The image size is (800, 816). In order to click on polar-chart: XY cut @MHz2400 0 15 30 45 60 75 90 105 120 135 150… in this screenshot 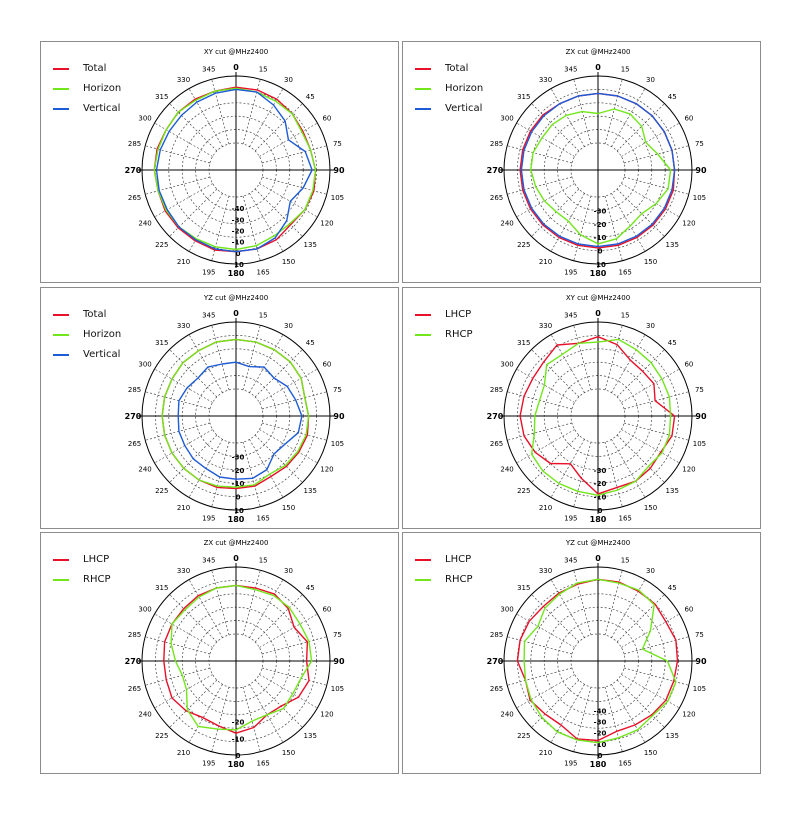, I will do `click(597, 409)`.